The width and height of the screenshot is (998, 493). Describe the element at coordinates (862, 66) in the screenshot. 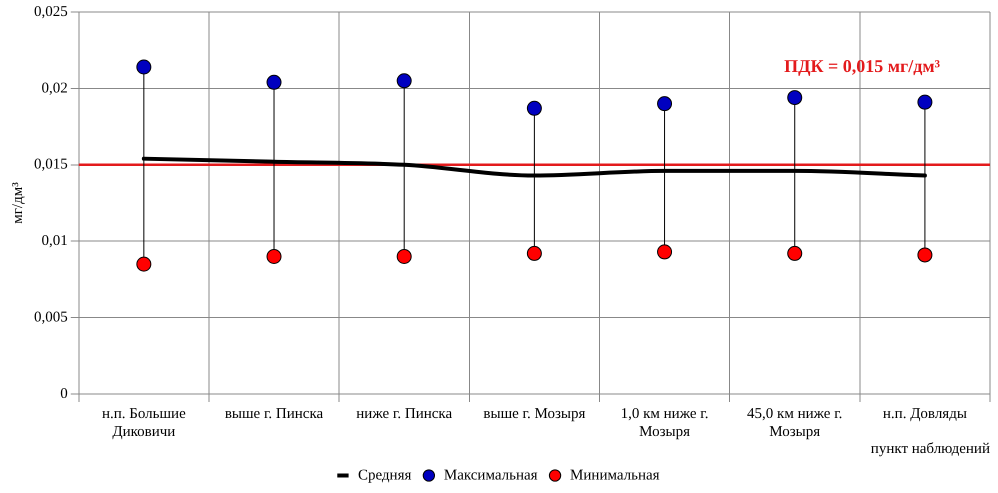

I see `ref-line-label: ПДК = 0,015 мг/дм³` at that location.